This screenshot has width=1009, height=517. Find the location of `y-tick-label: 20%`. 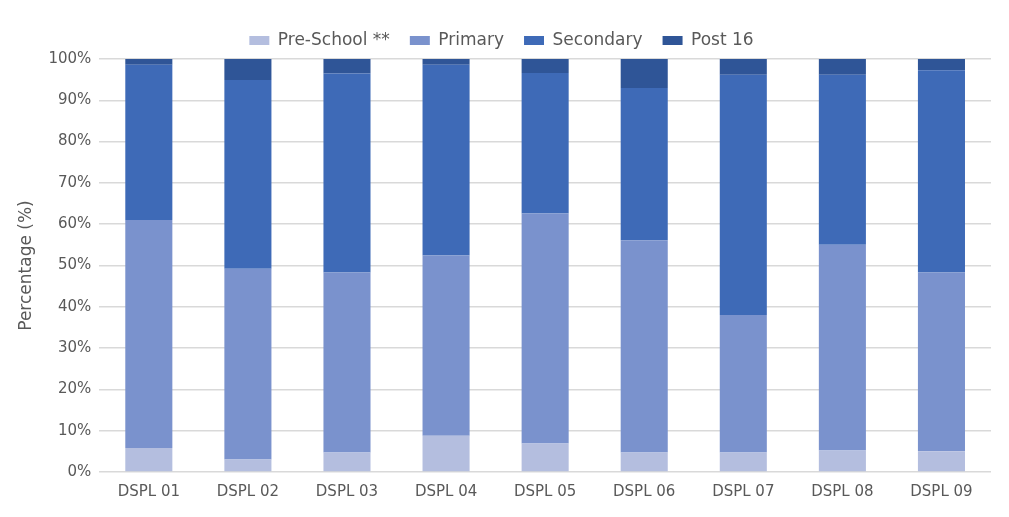

y-tick-label: 20% is located at coordinates (74, 388).